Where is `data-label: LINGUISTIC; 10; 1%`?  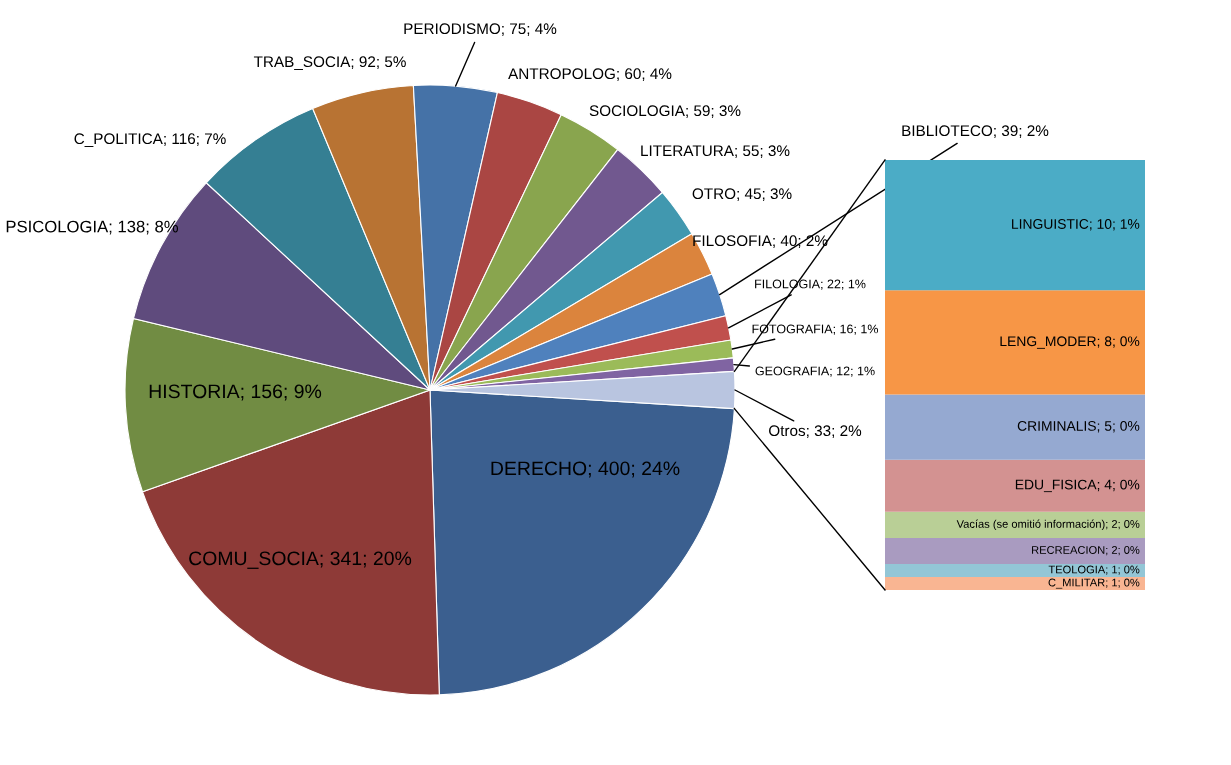 data-label: LINGUISTIC; 10; 1% is located at coordinates (1076, 225).